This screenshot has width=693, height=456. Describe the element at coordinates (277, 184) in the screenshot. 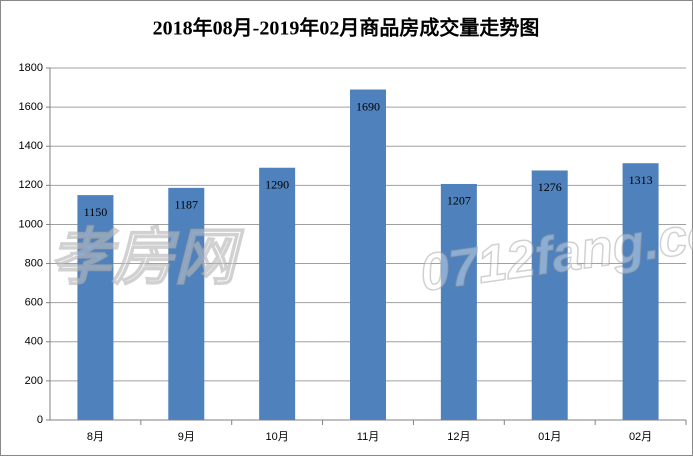

I see `data-label: 1290` at that location.